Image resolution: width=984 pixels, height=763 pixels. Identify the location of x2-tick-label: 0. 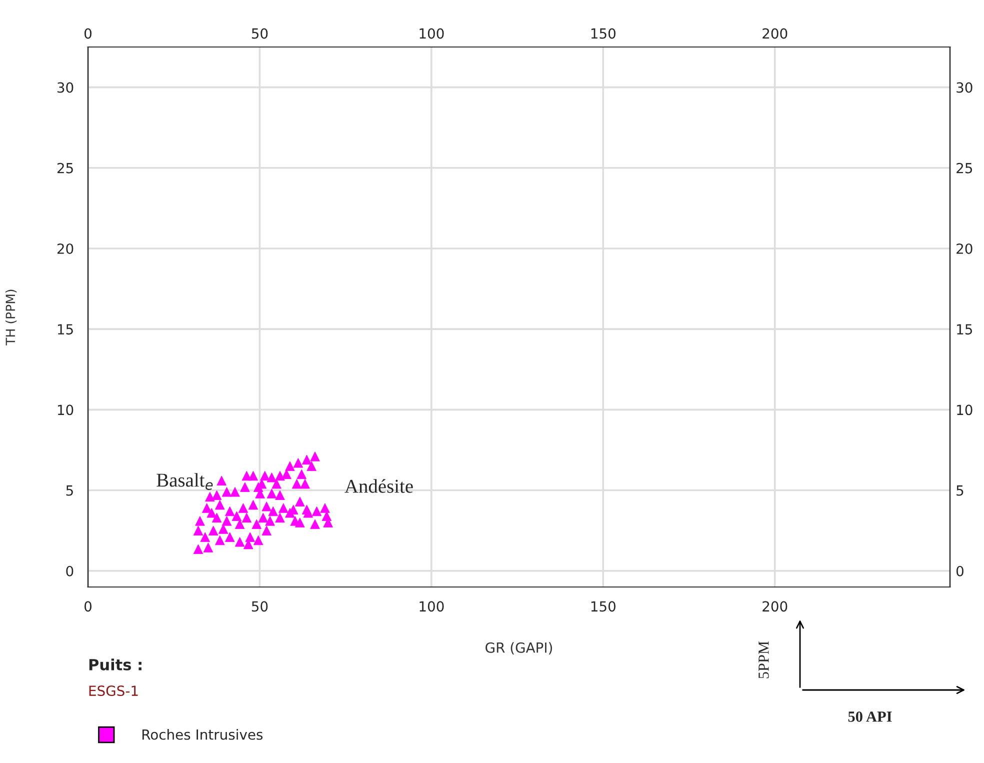
(88, 606).